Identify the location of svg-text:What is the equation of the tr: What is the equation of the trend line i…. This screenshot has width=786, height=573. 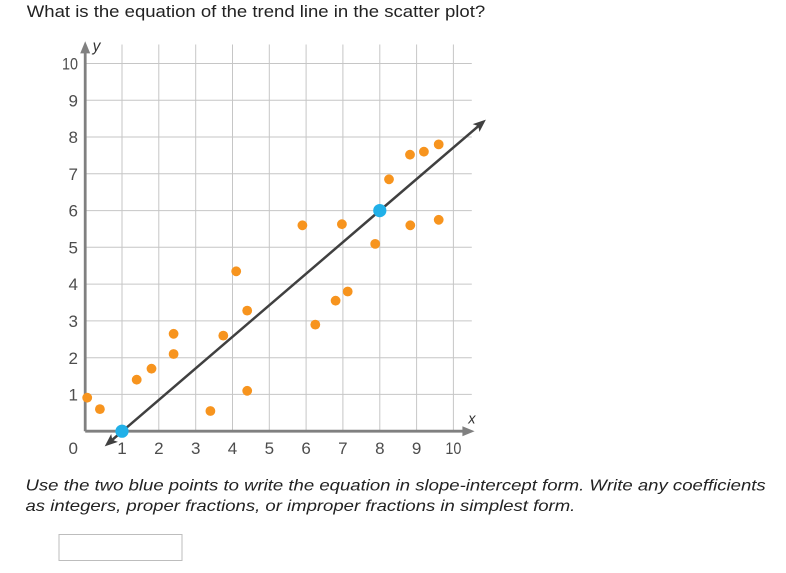
(256, 12).